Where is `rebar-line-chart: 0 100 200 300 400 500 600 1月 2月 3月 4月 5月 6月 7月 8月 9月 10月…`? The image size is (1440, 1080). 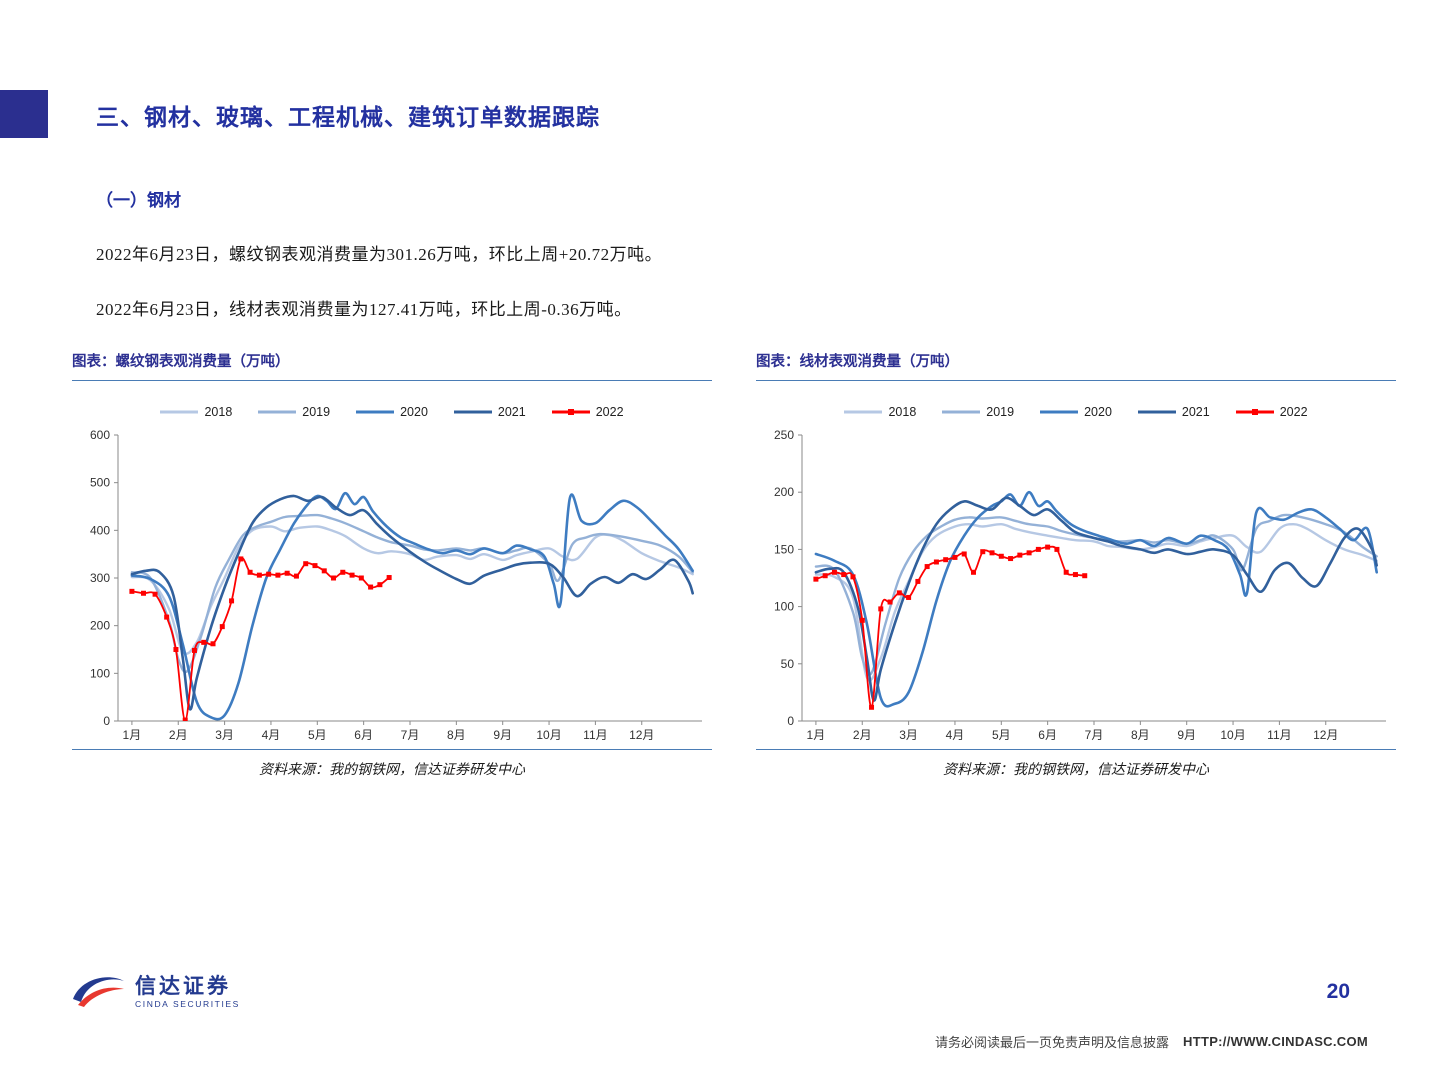 rebar-line-chart: 0 100 200 300 400 500 600 1月 2月 3月 4月 5月 6月 7月 8月 9月 10月… is located at coordinates (396, 585).